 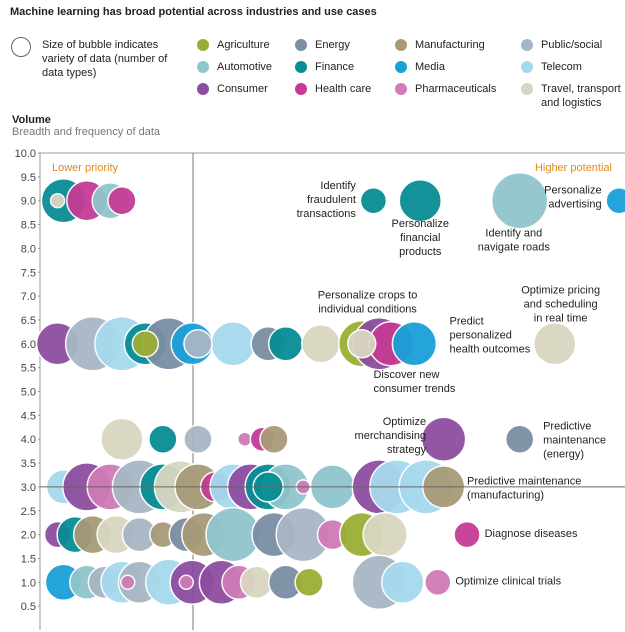 What do you see at coordinates (406, 375) in the screenshot?
I see `annotation-line: Discover new` at bounding box center [406, 375].